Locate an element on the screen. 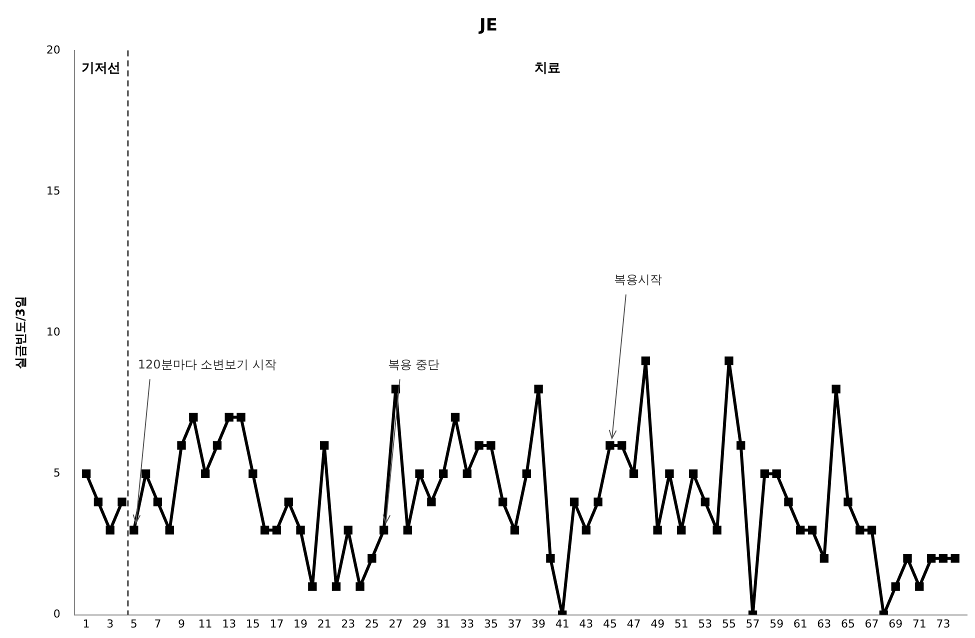 This screenshot has width=975, height=638. x-tick-label: 57 is located at coordinates (753, 623).